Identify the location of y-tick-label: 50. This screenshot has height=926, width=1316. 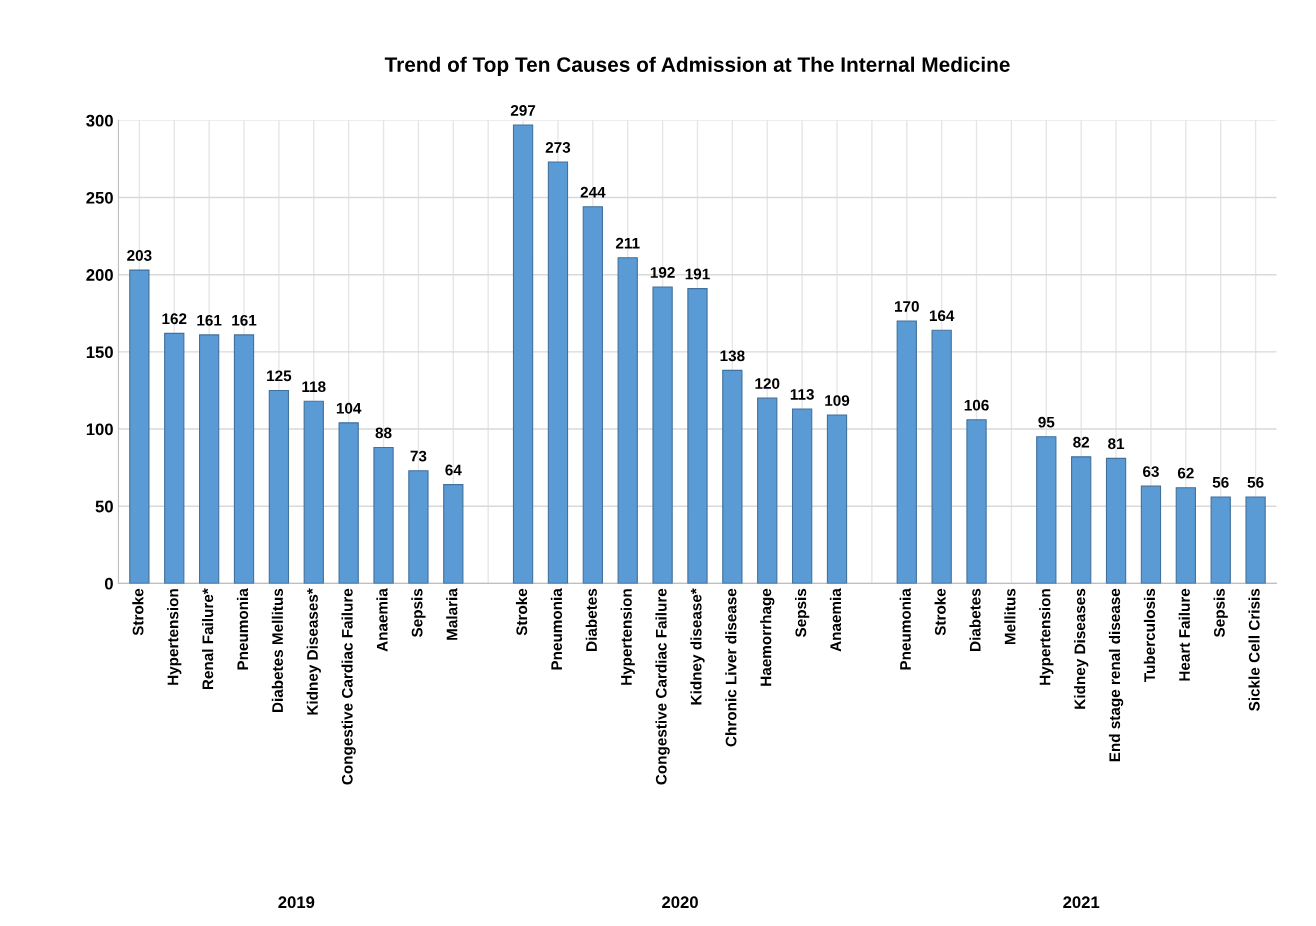
(104, 506).